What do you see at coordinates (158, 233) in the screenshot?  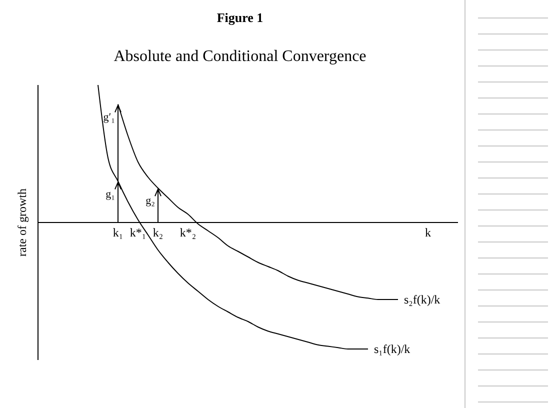 I see `x-tick-label: k₂` at bounding box center [158, 233].